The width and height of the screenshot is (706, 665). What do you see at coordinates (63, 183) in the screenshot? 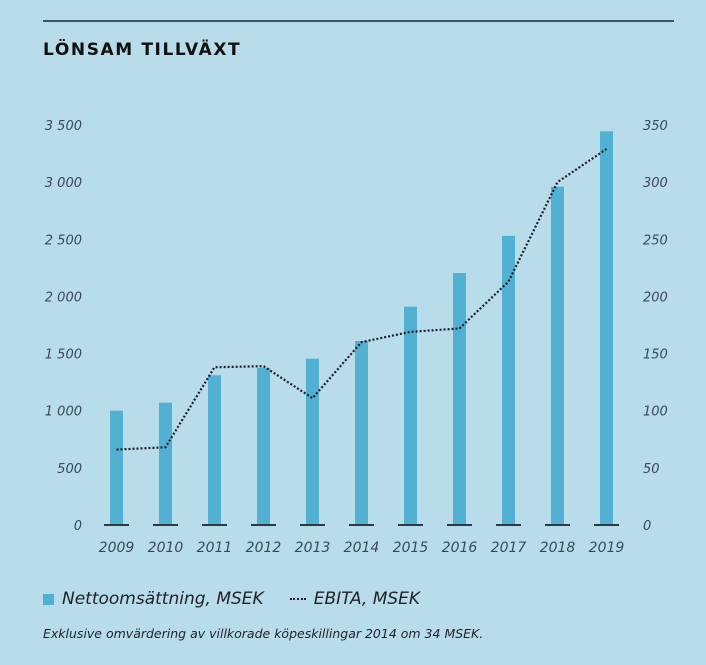
I see `left-tick-label: 3 000` at bounding box center [63, 183].